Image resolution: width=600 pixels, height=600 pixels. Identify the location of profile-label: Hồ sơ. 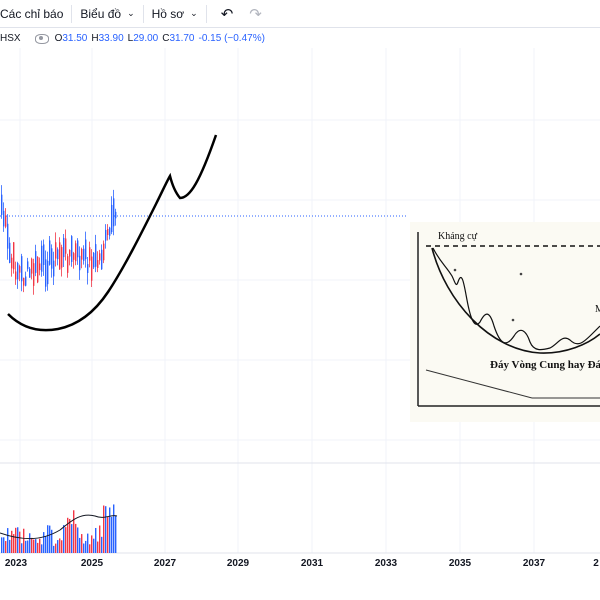
(168, 13).